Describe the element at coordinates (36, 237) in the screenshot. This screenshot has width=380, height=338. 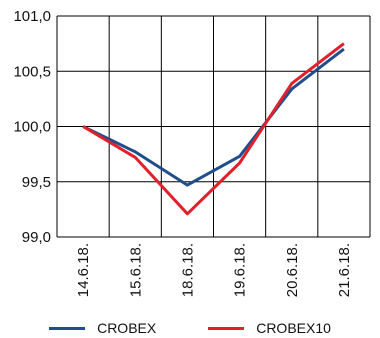
I see `y-tick-label: 99,0` at that location.